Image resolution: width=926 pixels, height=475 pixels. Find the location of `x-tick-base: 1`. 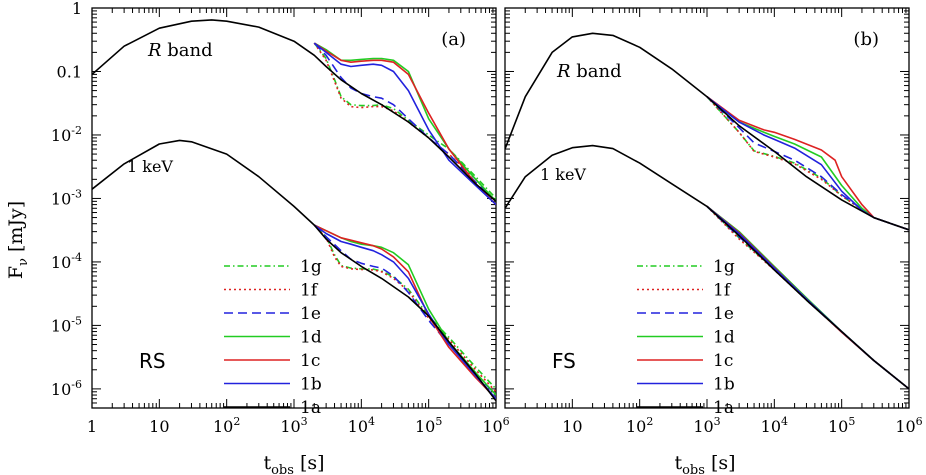

x-tick-base: 1 is located at coordinates (92, 426).